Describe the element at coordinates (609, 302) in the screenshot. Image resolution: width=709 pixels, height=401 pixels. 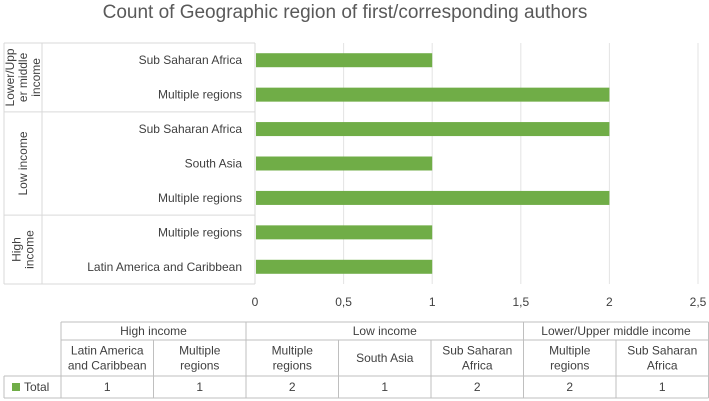
I see `x-tick-label: 2` at that location.